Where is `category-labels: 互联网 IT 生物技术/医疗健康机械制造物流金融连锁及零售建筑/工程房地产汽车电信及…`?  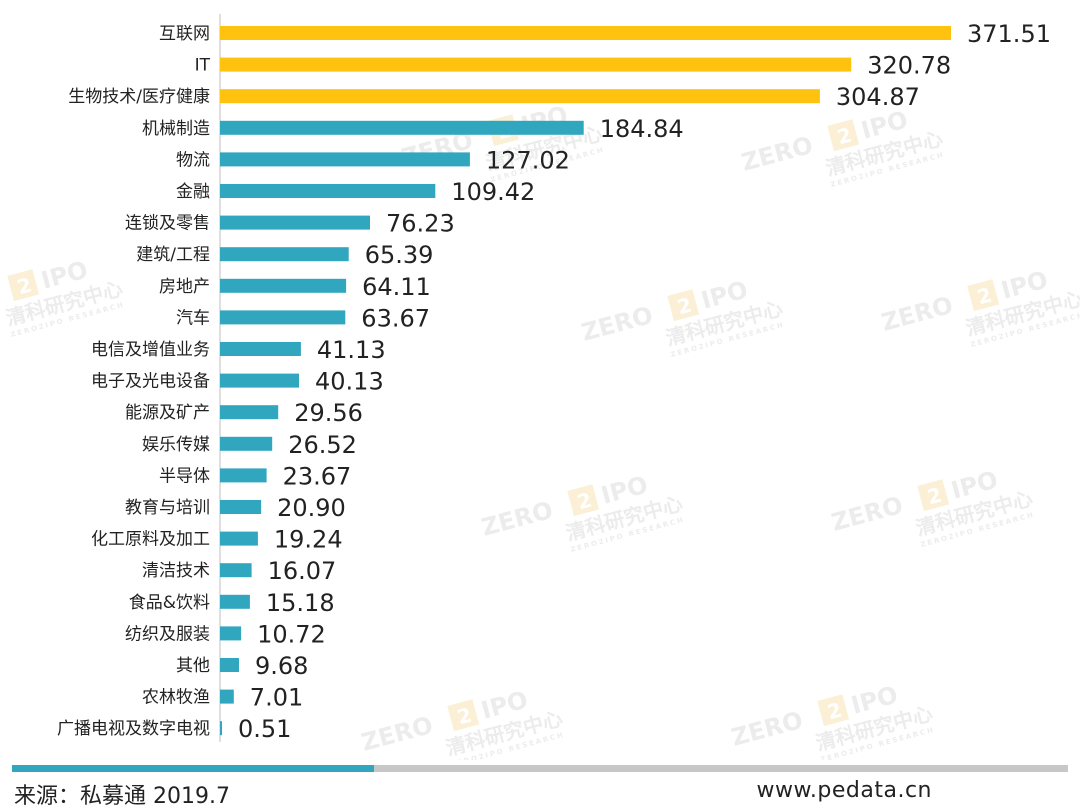 category-labels: 互联网 IT 生物技术/医疗健康机械制造物流金融连锁及零售建筑/工程房地产汽车电信及… is located at coordinates (134, 381).